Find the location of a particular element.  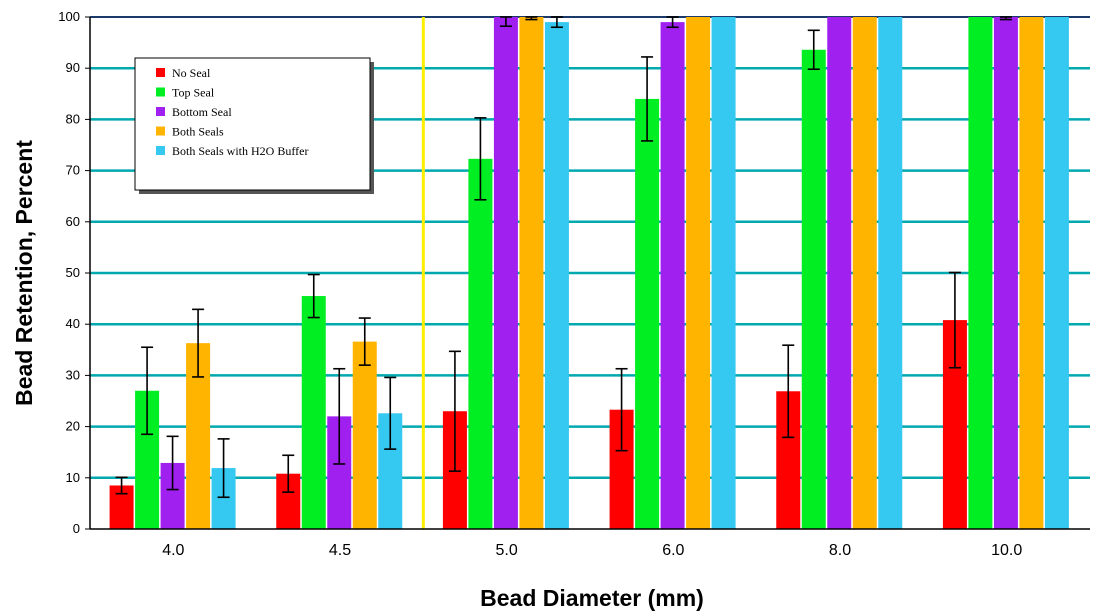

y-tick-label: 10 is located at coordinates (73, 477).